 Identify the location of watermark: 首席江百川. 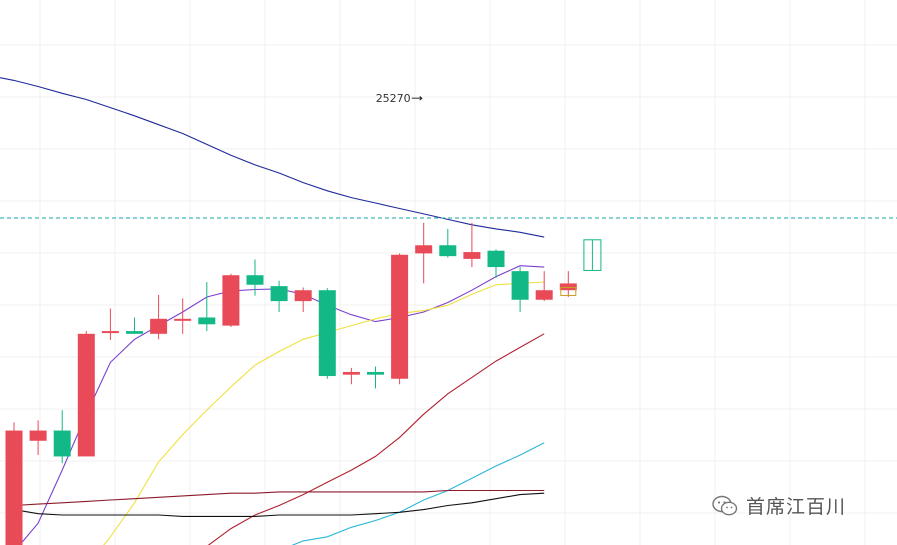
(779, 505).